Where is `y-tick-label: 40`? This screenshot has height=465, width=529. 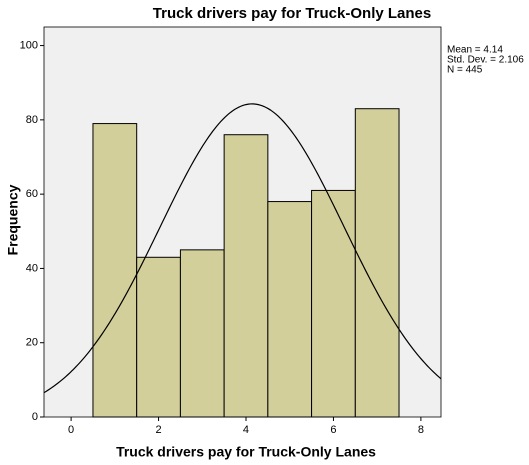
y-tick-label: 40 is located at coordinates (32, 268).